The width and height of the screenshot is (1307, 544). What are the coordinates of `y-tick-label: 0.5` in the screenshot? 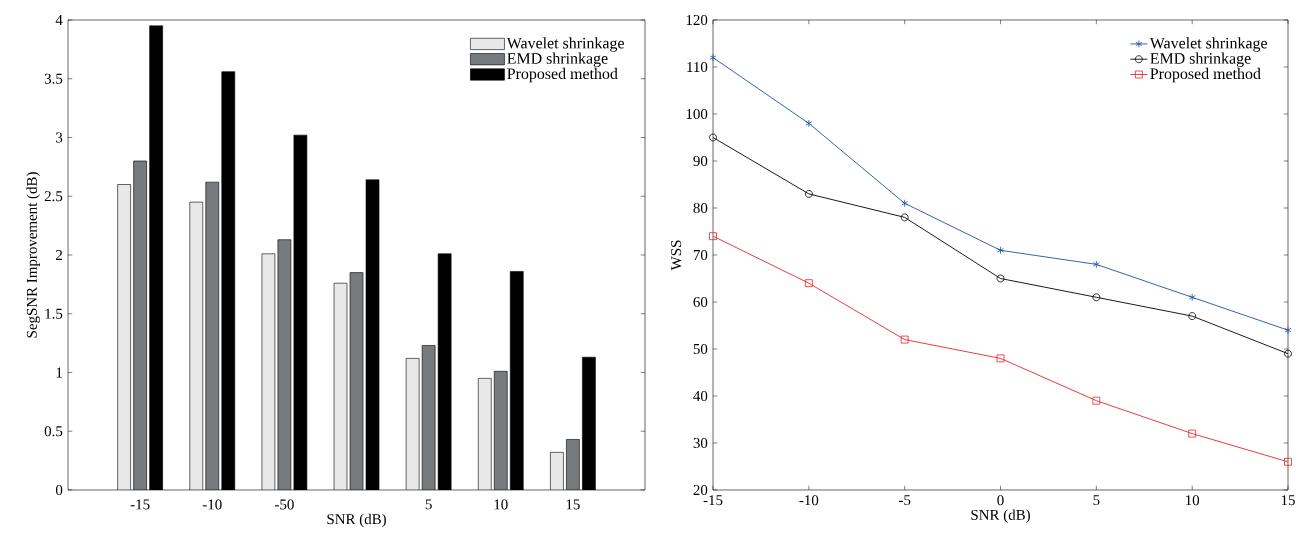 It's located at (53, 431).